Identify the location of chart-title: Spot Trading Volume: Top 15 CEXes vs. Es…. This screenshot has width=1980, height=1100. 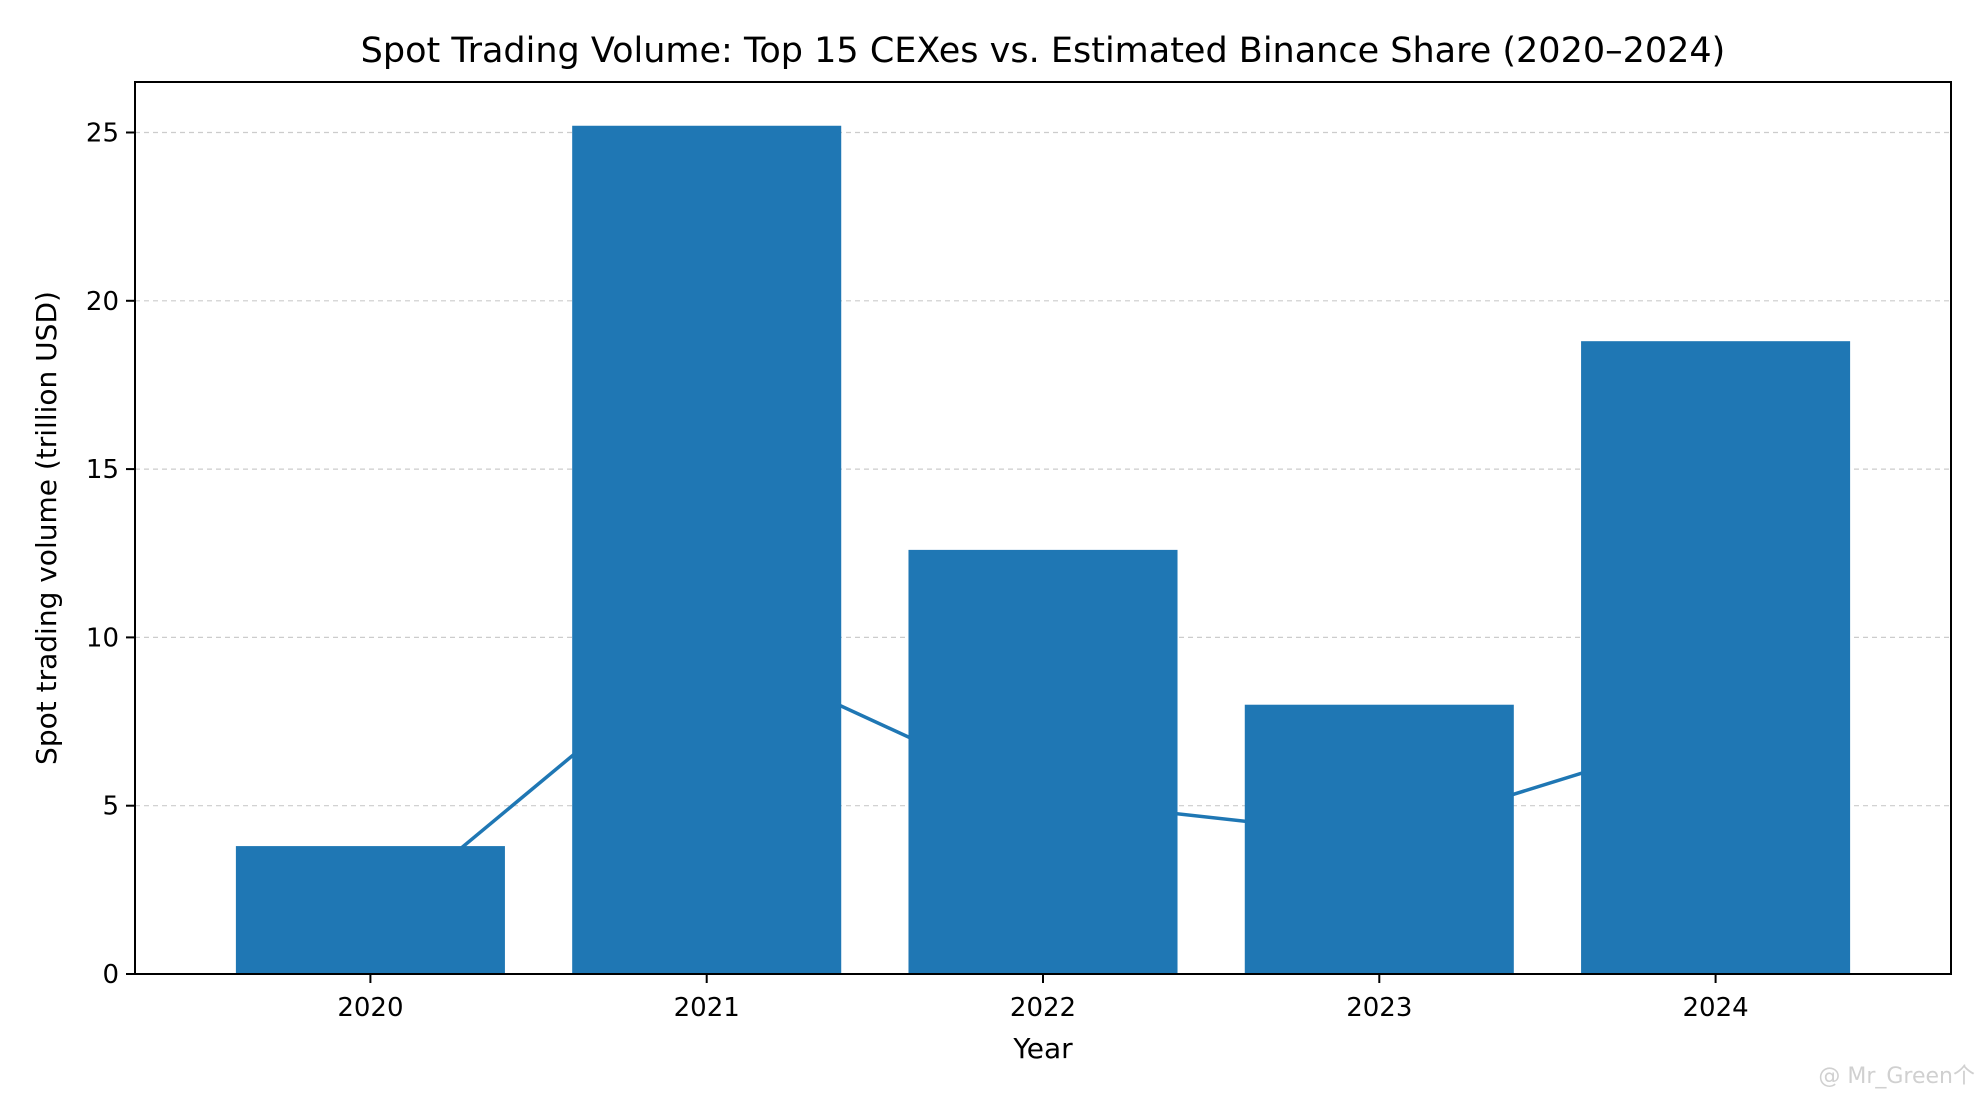
(1043, 51).